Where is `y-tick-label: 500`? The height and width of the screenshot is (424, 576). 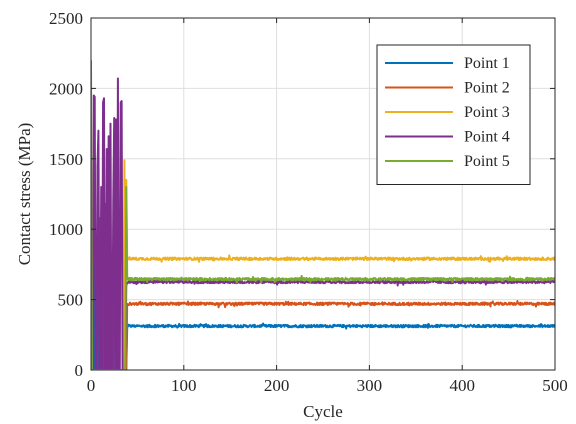 y-tick-label: 500 is located at coordinates (71, 300).